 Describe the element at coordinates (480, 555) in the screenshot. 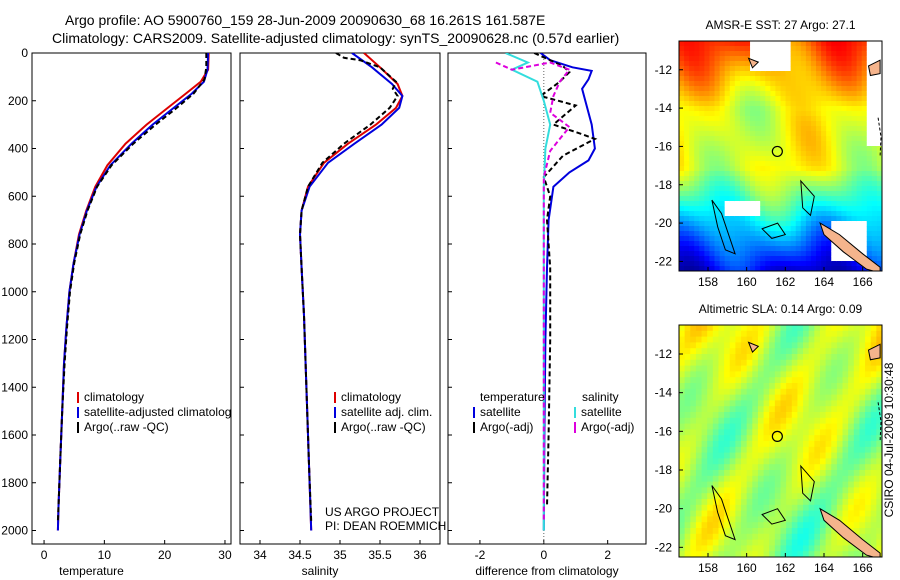

I see `difference-xtick-label: -2` at that location.